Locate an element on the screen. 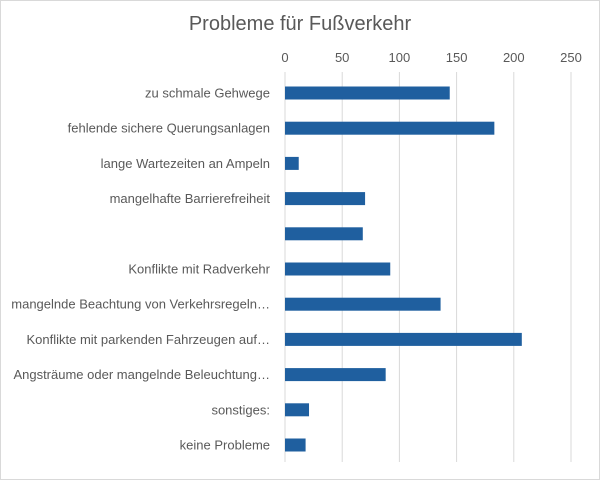 This screenshot has width=600, height=480. x-tick-label: 150 is located at coordinates (457, 57).